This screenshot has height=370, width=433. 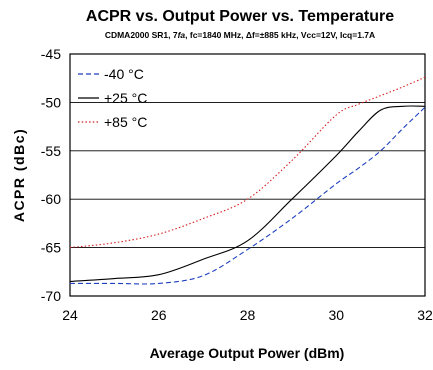 I want to click on y-tick-label: -55, so click(x=51, y=151).